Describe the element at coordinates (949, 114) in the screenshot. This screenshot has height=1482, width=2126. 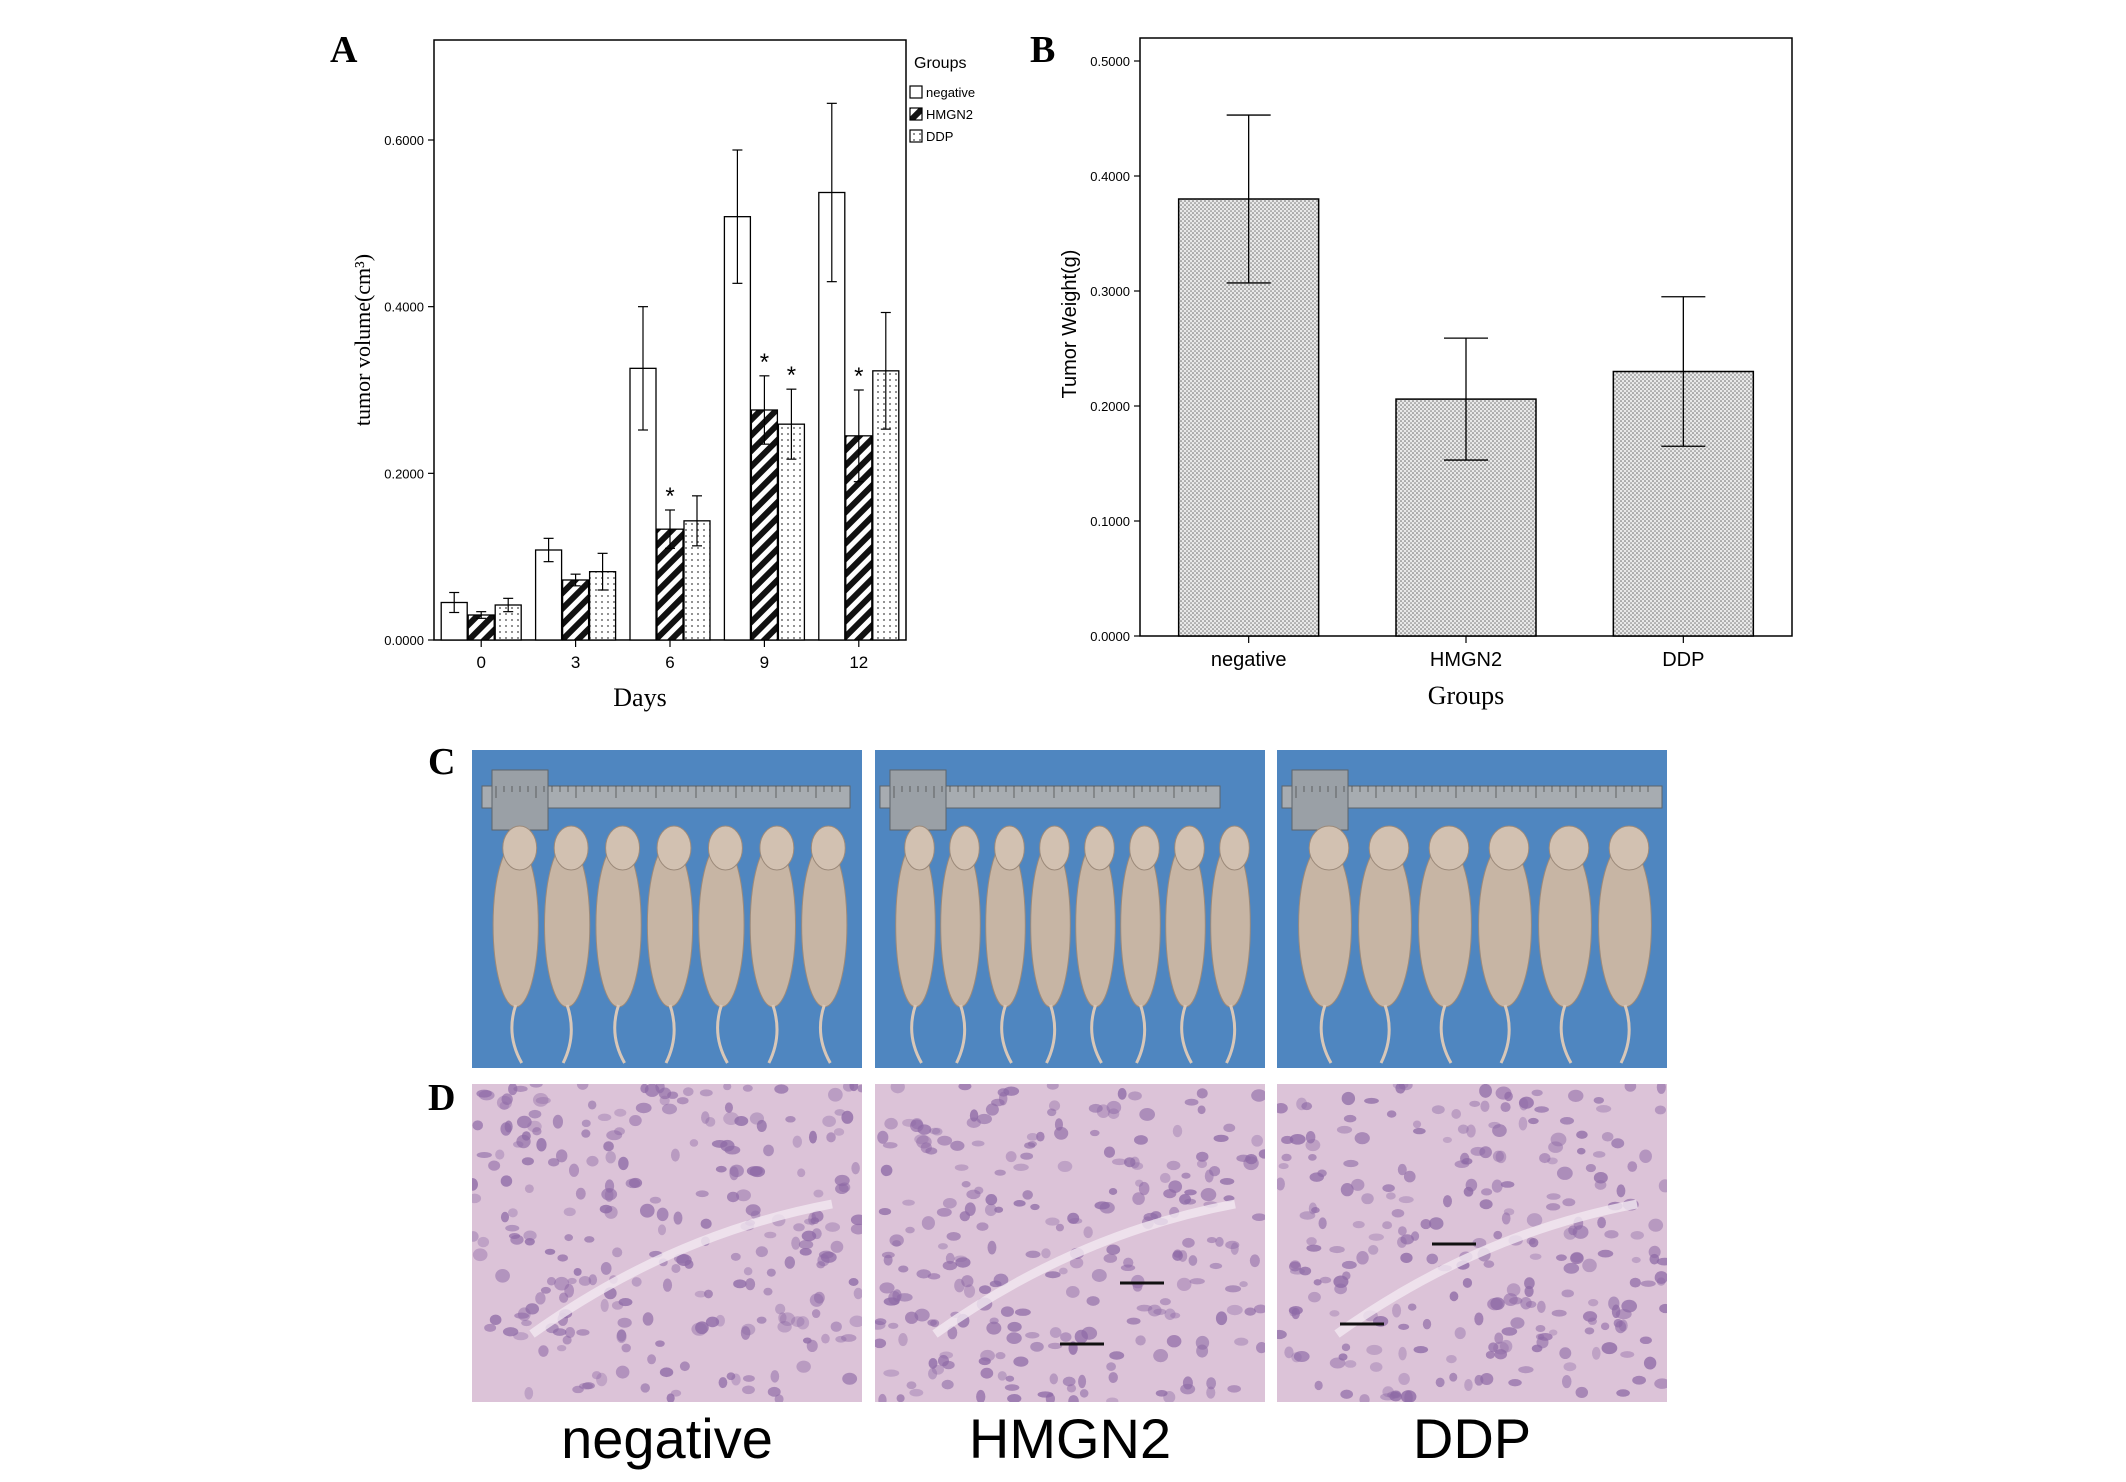
I see `legend-label: HMGN2` at that location.